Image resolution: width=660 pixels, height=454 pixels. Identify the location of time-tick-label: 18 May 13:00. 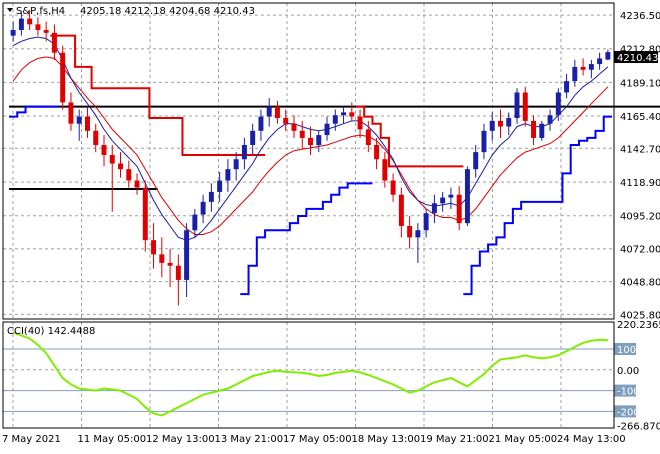
(386, 439).